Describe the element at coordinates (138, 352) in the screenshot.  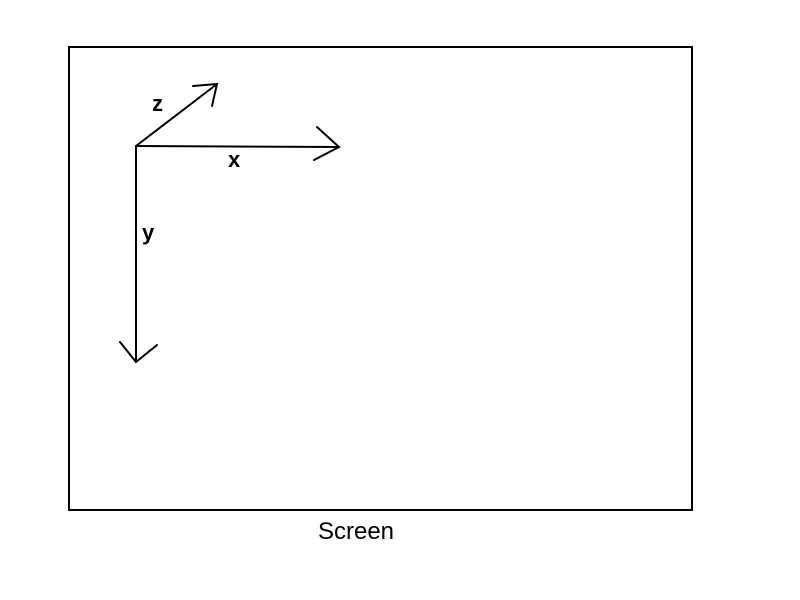
I see `y-axis-arrowhead` at that location.